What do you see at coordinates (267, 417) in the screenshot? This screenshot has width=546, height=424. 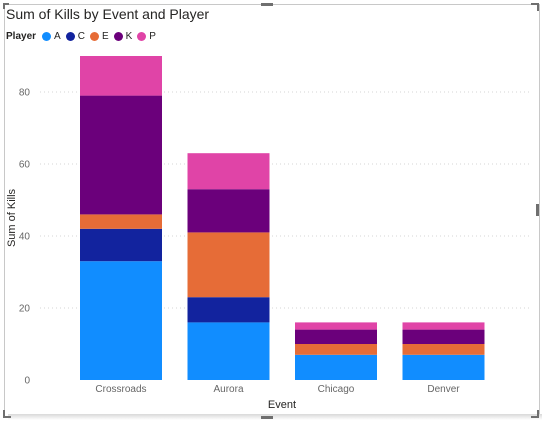 I see `resize-handle-bottom` at bounding box center [267, 417].